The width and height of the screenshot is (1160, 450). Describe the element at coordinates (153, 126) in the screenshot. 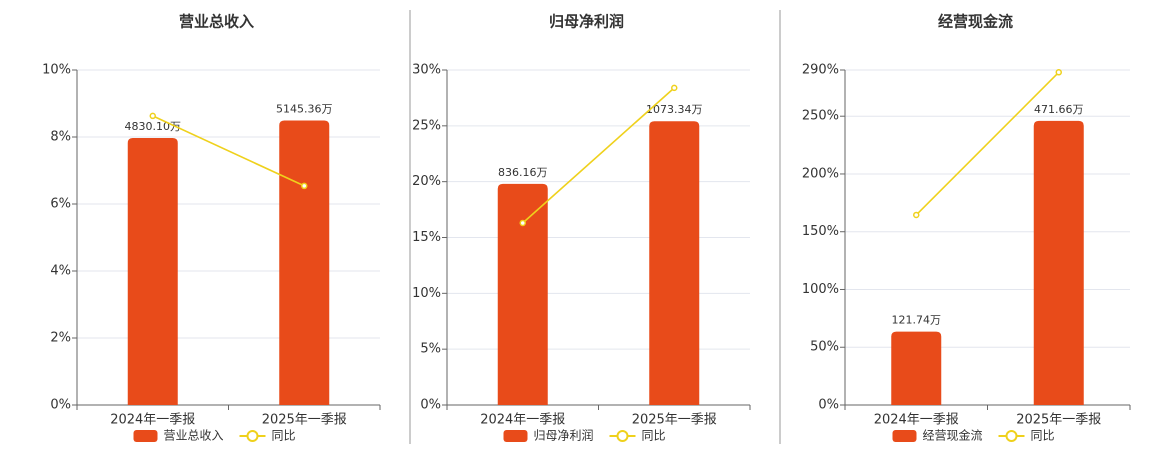

I see `data-label: 4830.10万` at that location.